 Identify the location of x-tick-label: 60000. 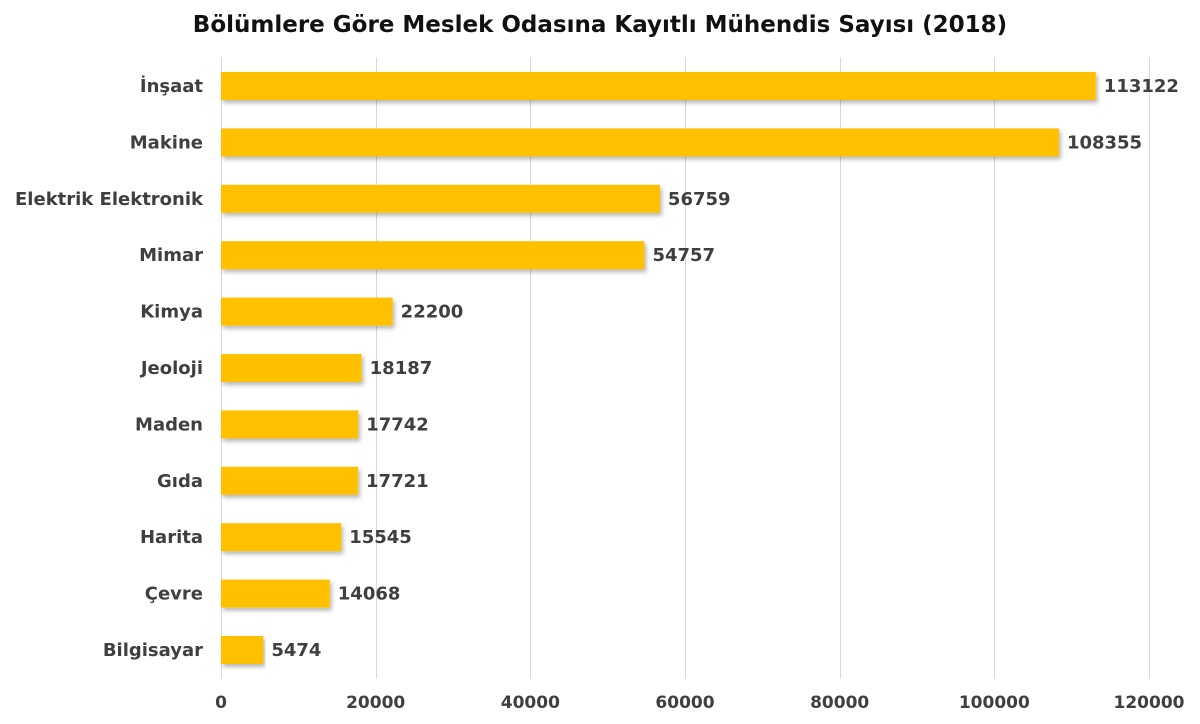
(684, 703).